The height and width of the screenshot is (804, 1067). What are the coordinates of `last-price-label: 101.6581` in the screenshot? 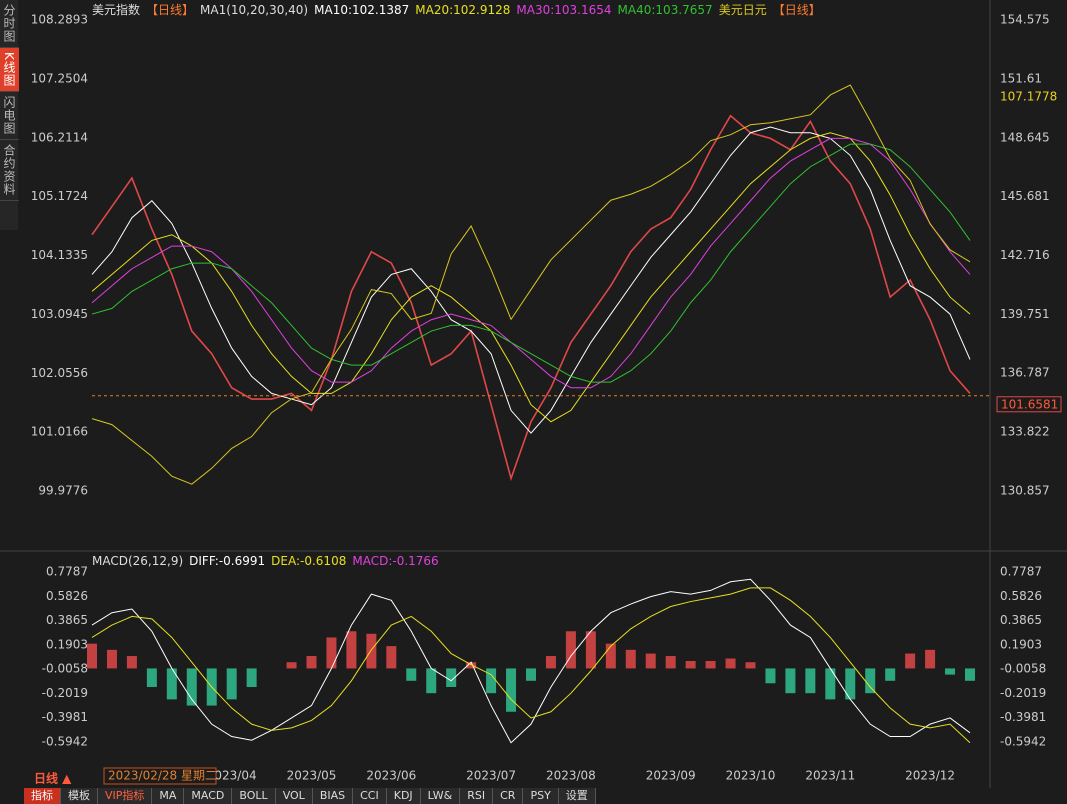 It's located at (1029, 404).